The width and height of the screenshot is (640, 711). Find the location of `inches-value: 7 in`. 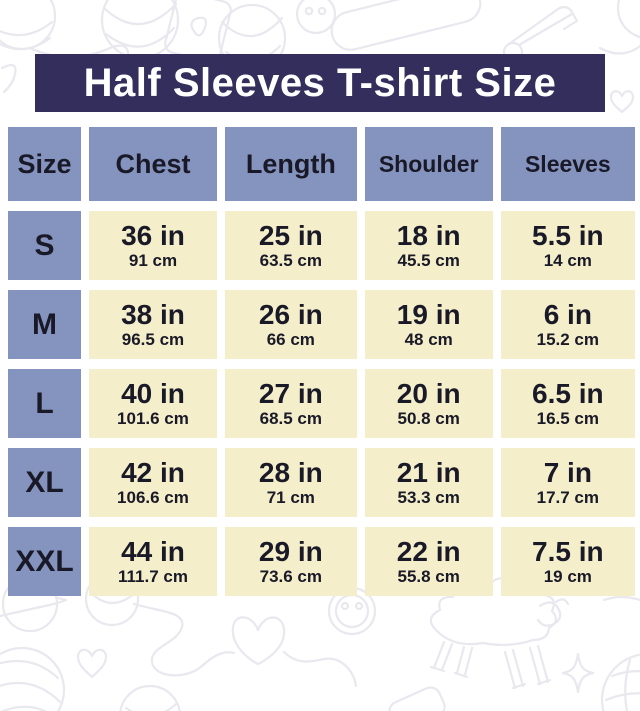

inches-value: 7 in is located at coordinates (567, 472).